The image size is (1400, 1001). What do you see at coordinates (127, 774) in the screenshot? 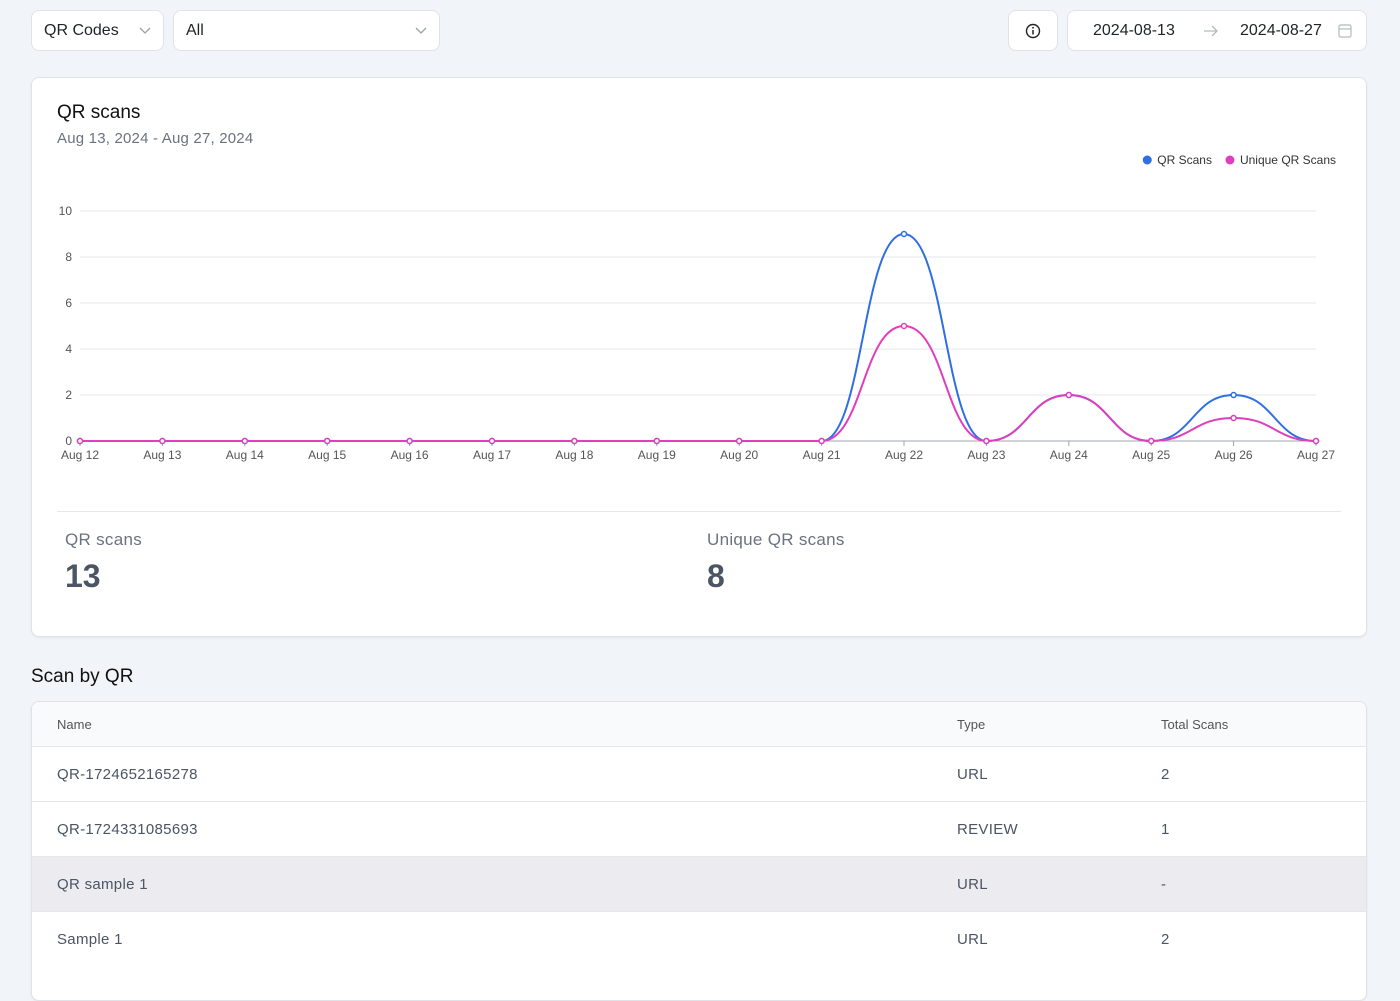
I see `table-cell: QR-1724652165278` at bounding box center [127, 774].